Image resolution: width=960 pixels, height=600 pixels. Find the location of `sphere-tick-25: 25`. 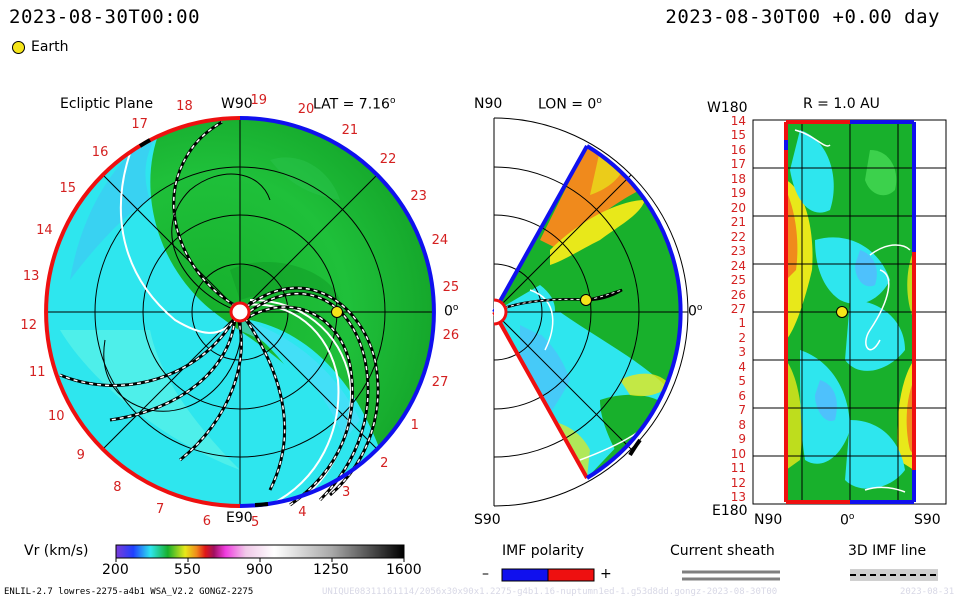

sphere-tick-25: 25 is located at coordinates (738, 280).